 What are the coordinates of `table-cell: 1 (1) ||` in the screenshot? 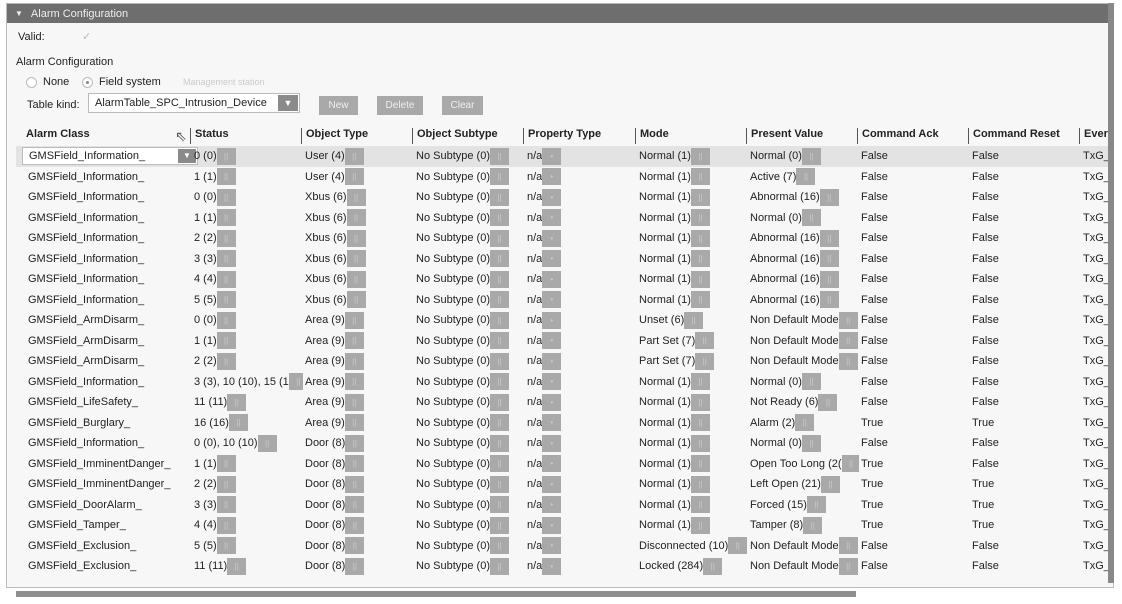 It's located at (248, 177).